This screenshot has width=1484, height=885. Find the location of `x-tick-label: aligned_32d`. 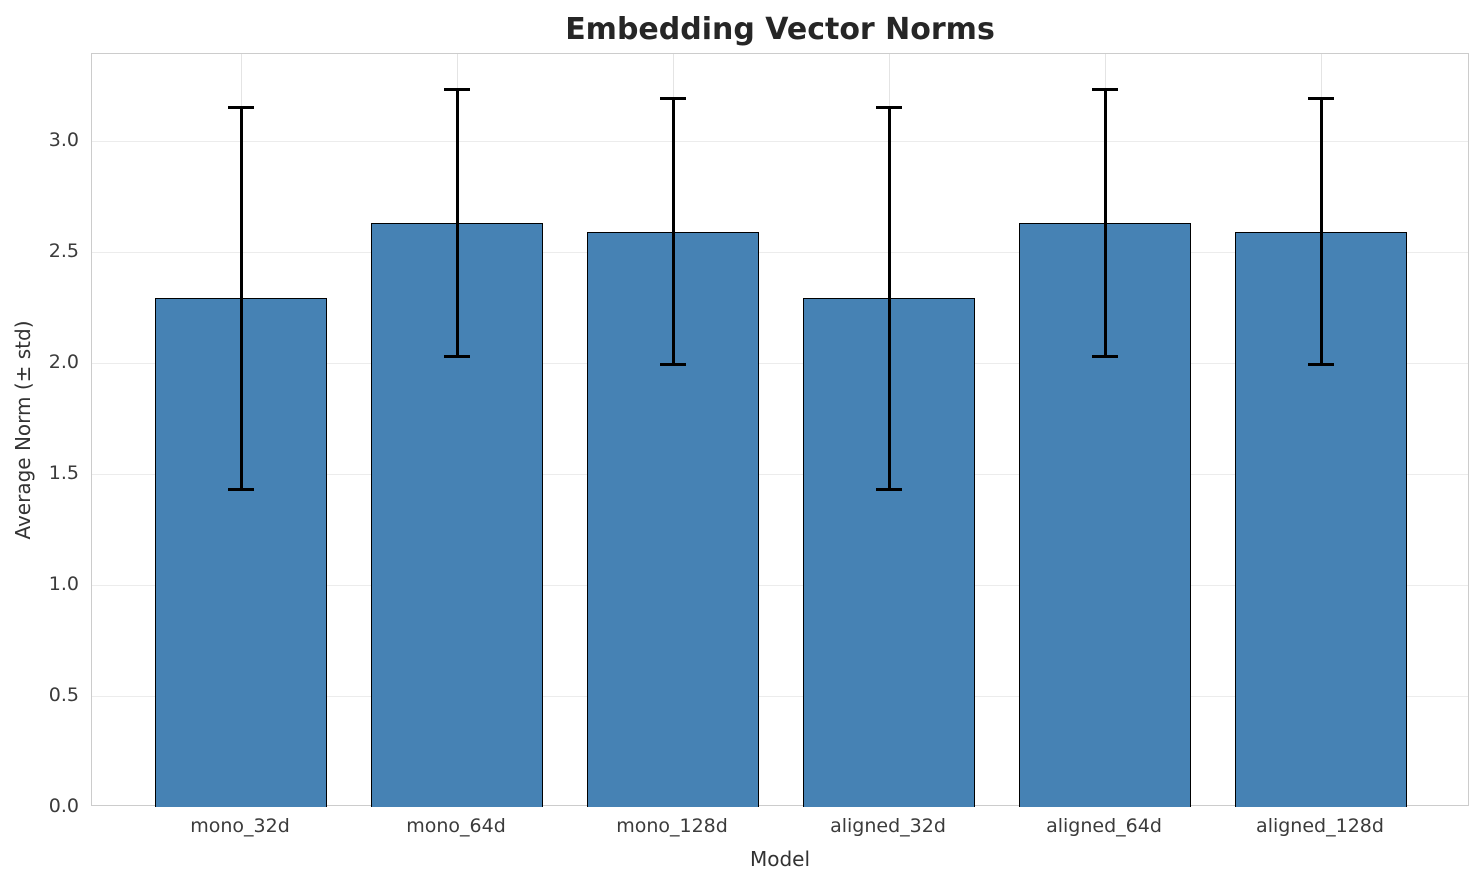

x-tick-label: aligned_32d is located at coordinates (888, 826).